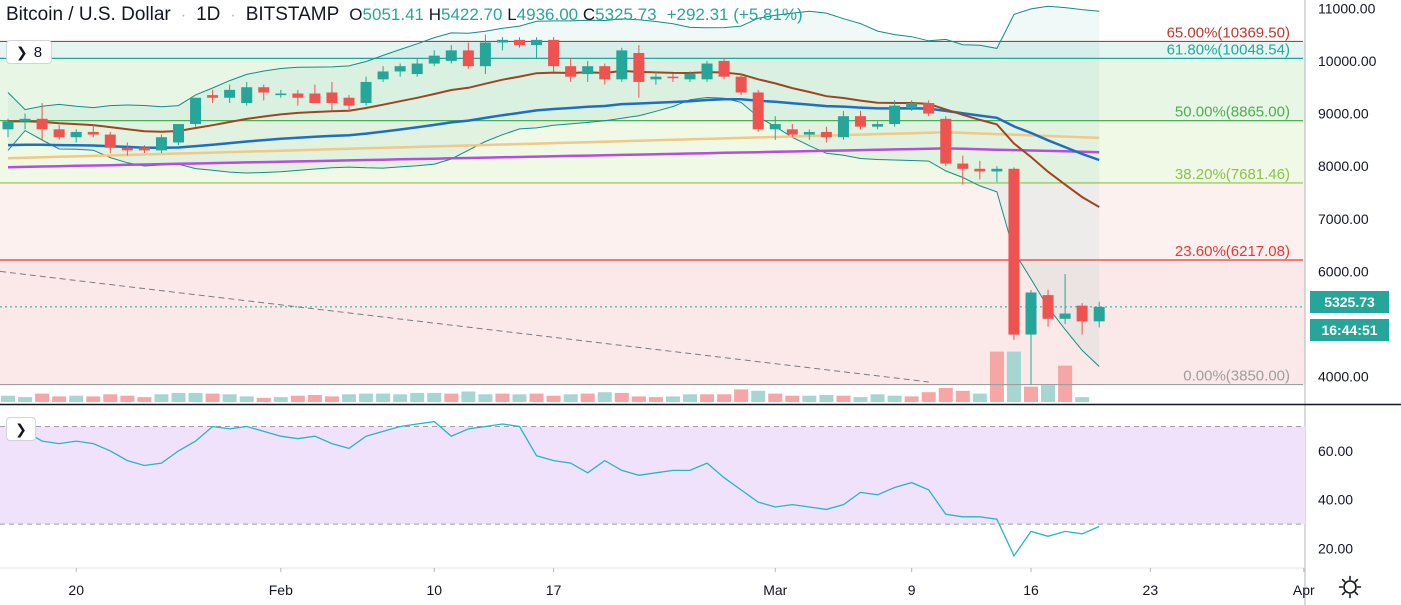 Image resolution: width=1401 pixels, height=605 pixels. Describe the element at coordinates (208, 14) in the screenshot. I see `interval-label: 1D` at that location.